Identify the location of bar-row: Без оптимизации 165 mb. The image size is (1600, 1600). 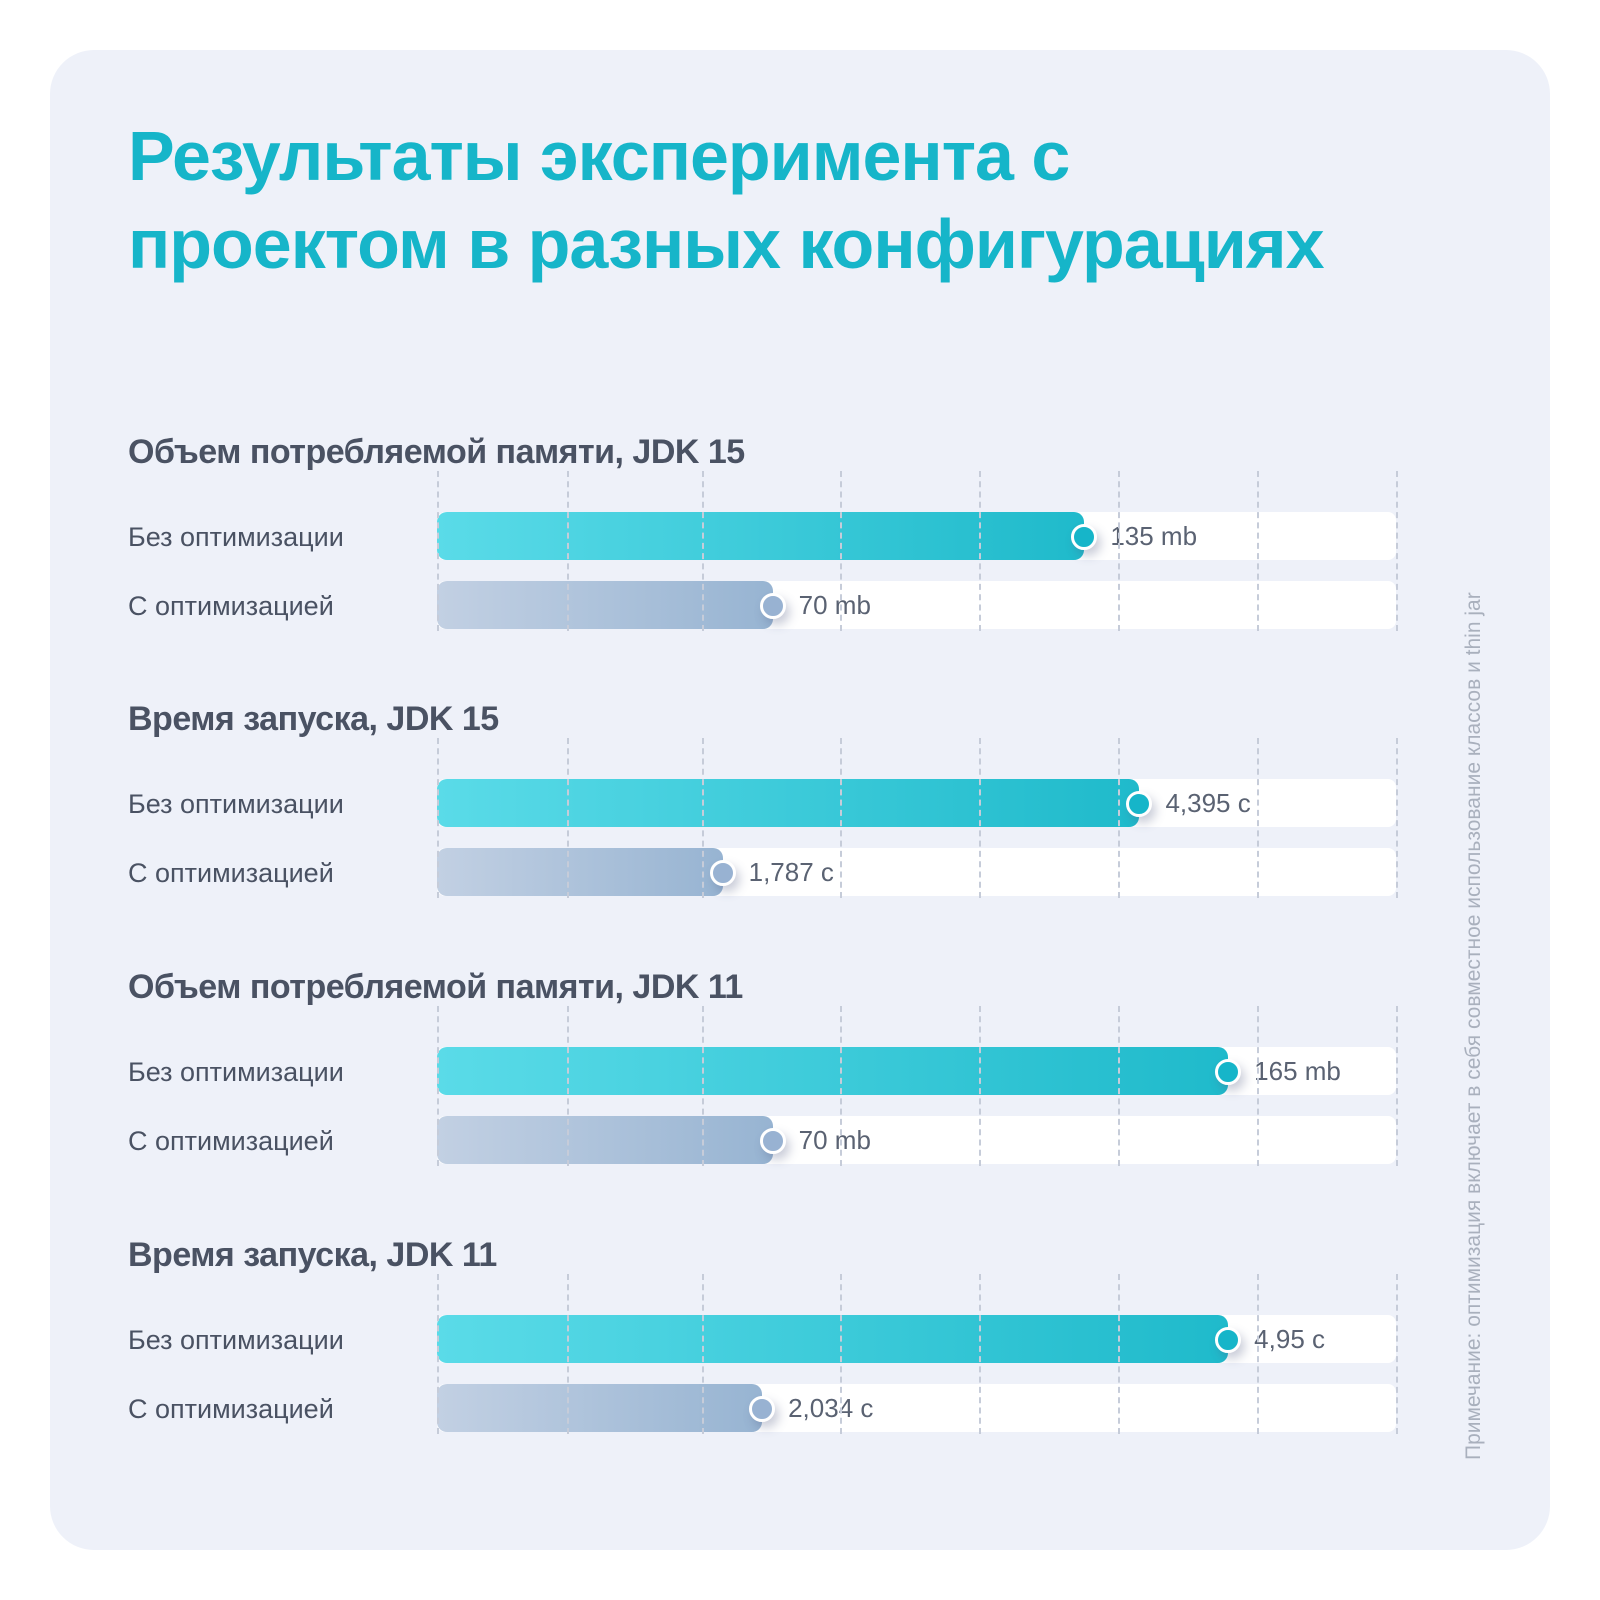
(800, 1072).